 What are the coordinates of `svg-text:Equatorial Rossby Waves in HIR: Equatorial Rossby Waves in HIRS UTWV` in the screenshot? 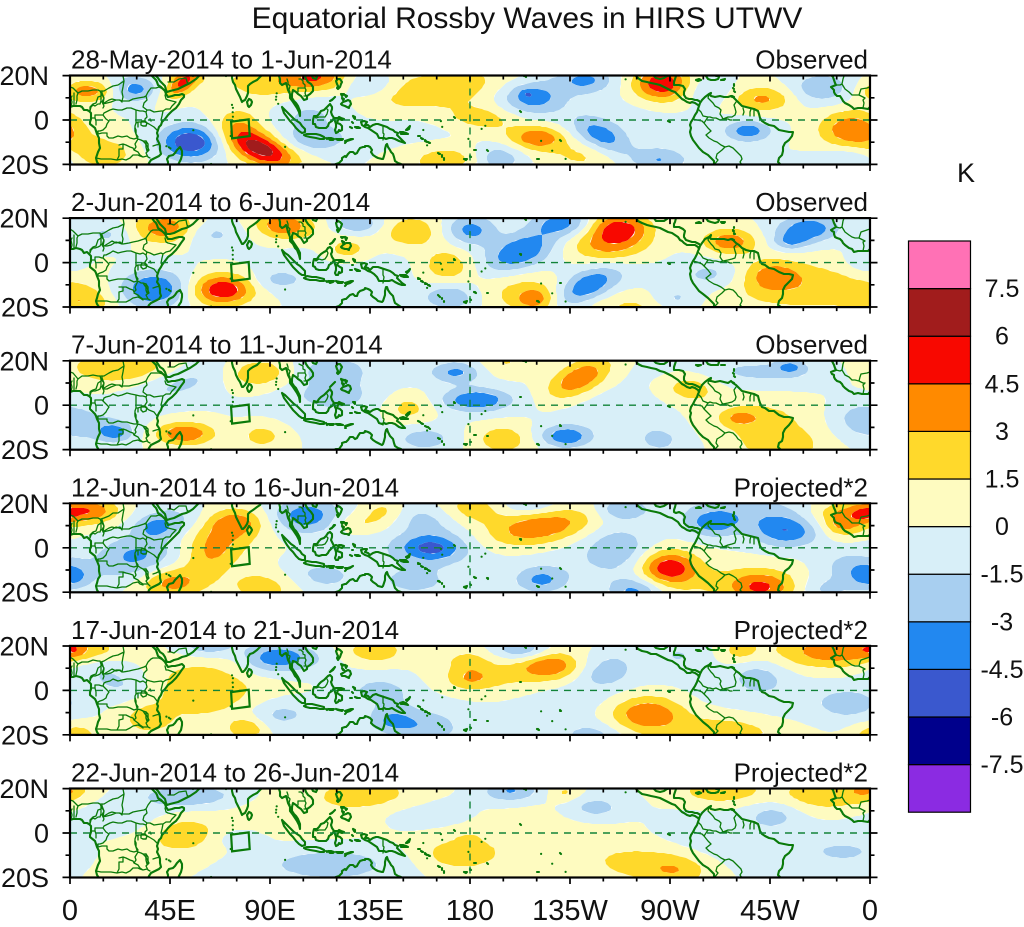 It's located at (527, 18).